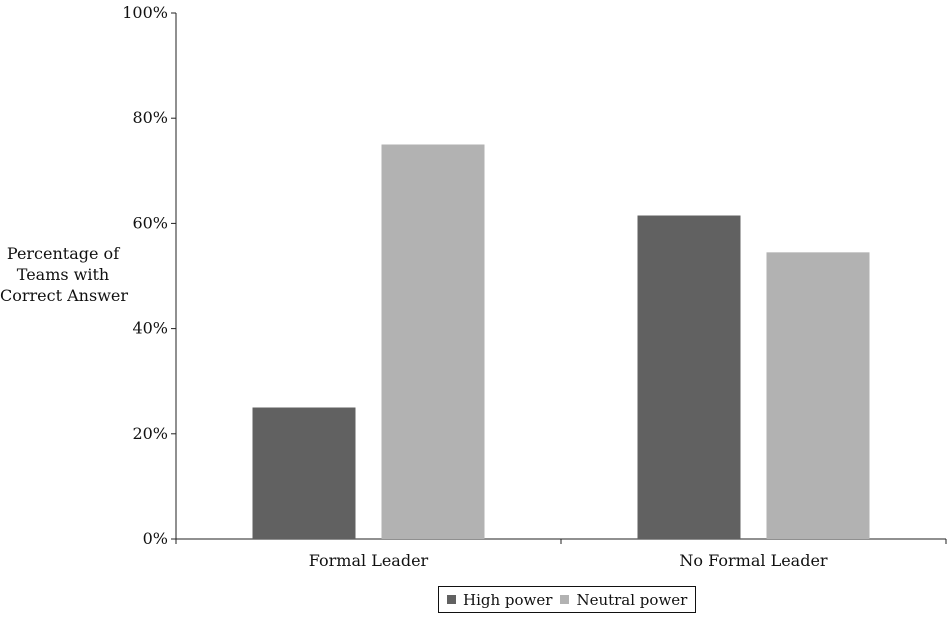 Image resolution: width=951 pixels, height=619 pixels. I want to click on y-tick-label: 20%, so click(150, 433).